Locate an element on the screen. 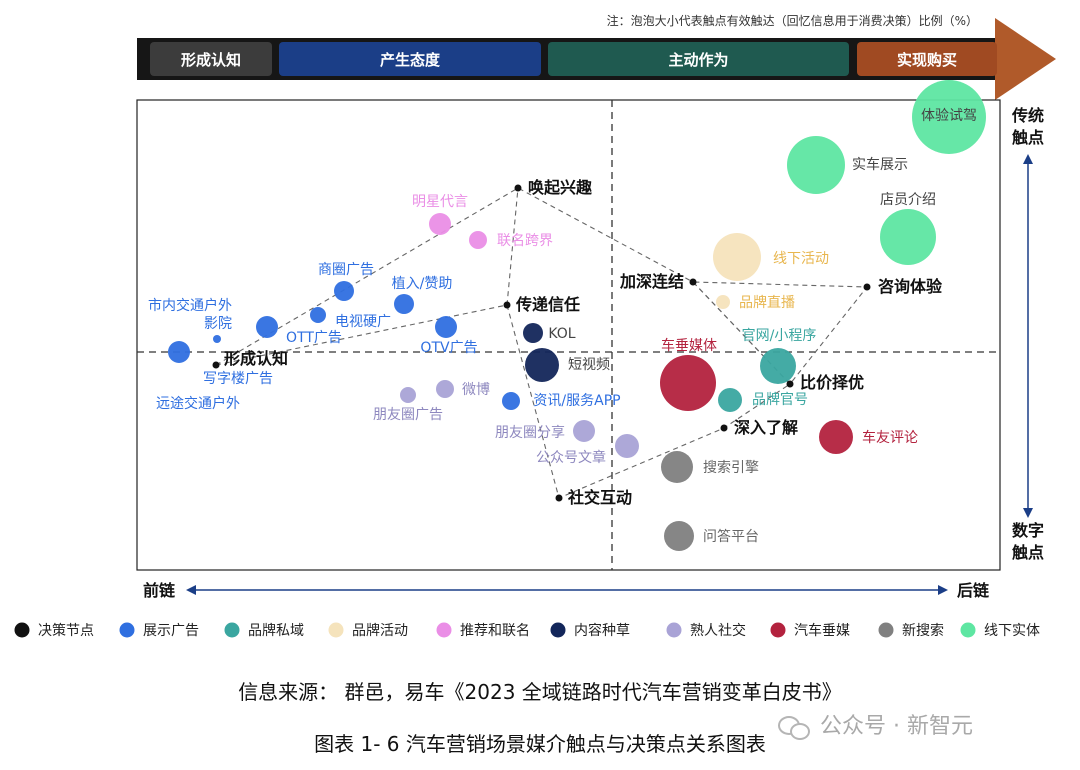 The height and width of the screenshot is (770, 1080). y-axis-bottom-label: 触点 is located at coordinates (1027, 552).